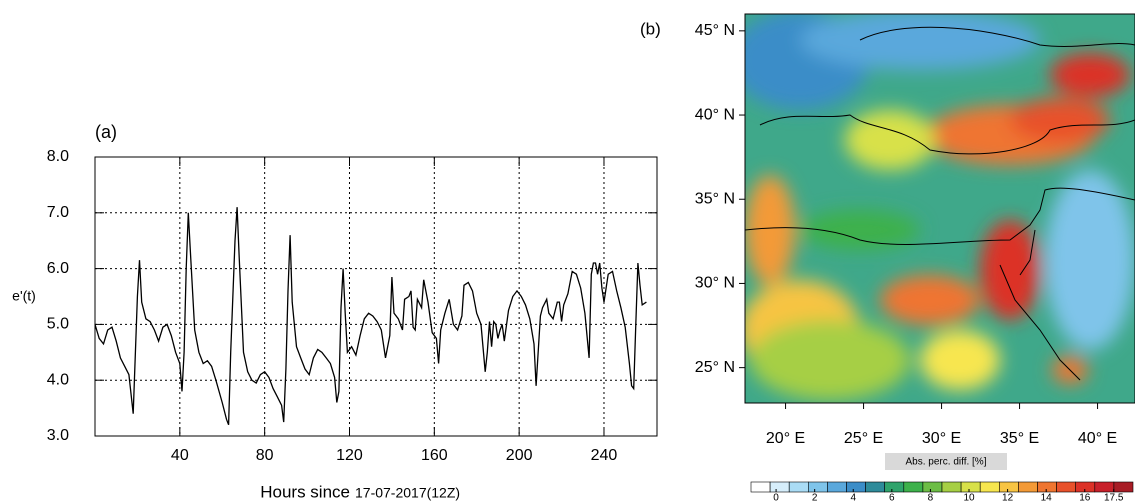 This screenshot has width=1135, height=503. What do you see at coordinates (58, 156) in the screenshot?
I see `y-tick-label: 8.0` at bounding box center [58, 156].